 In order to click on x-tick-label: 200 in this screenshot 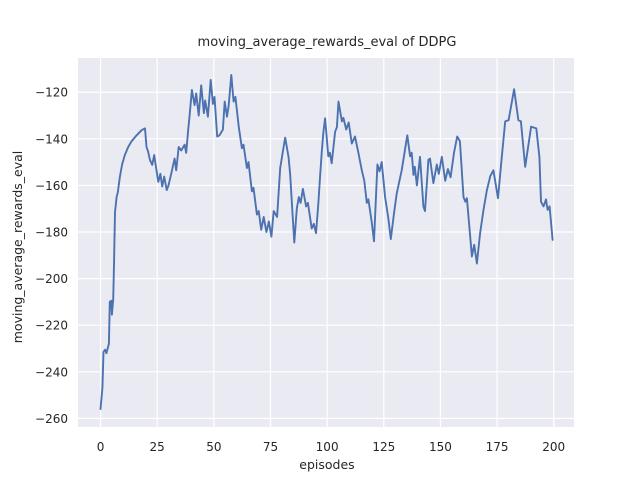, I will do `click(553, 447)`.